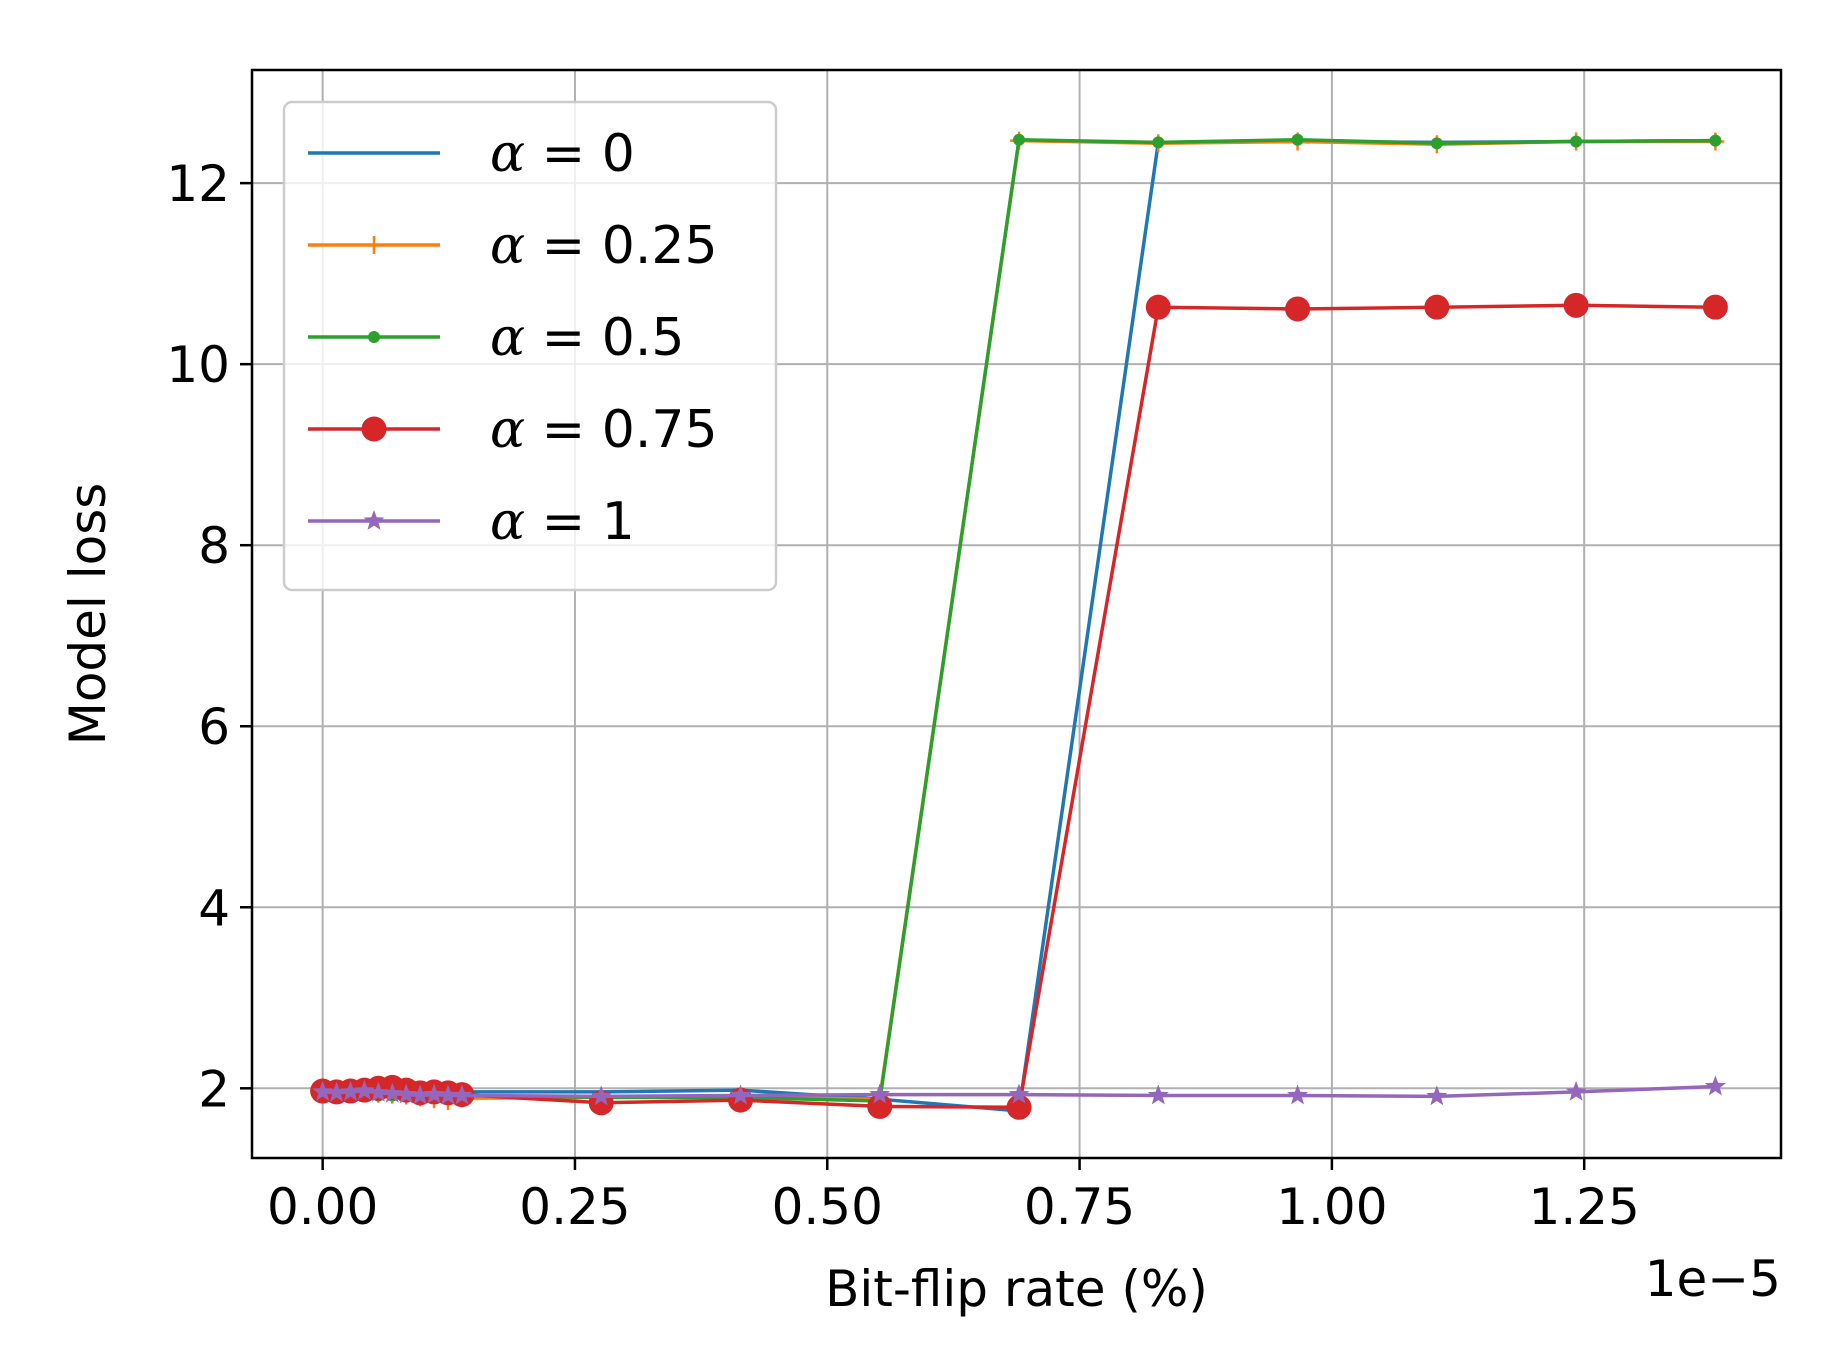  I want to click on legend-label-value: = 1, so click(580, 522).